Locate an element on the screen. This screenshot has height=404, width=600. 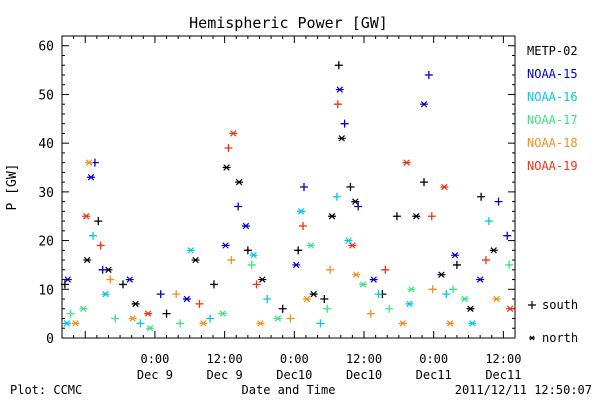
legend-entry: NOAA-18 is located at coordinates (552, 143).